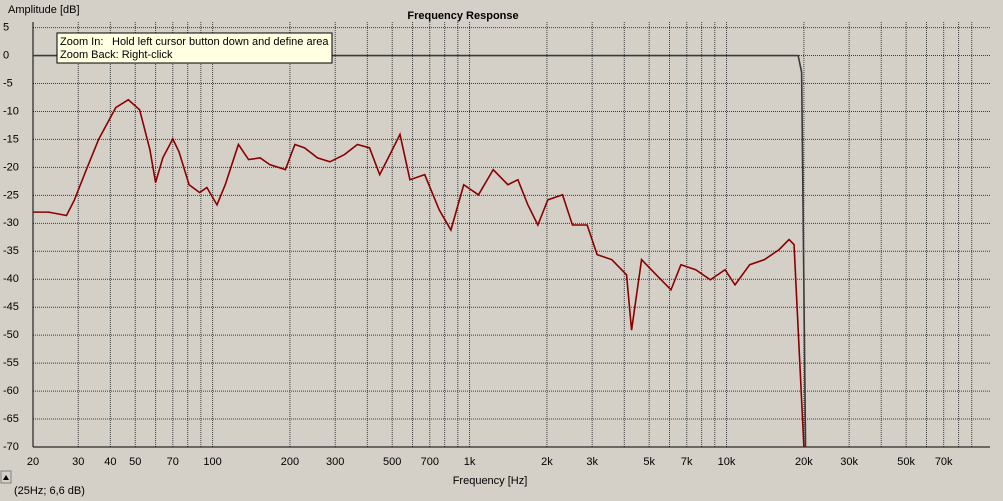 The image size is (1003, 501). What do you see at coordinates (11, 335) in the screenshot?
I see `y-tick-label: -50` at bounding box center [11, 335].